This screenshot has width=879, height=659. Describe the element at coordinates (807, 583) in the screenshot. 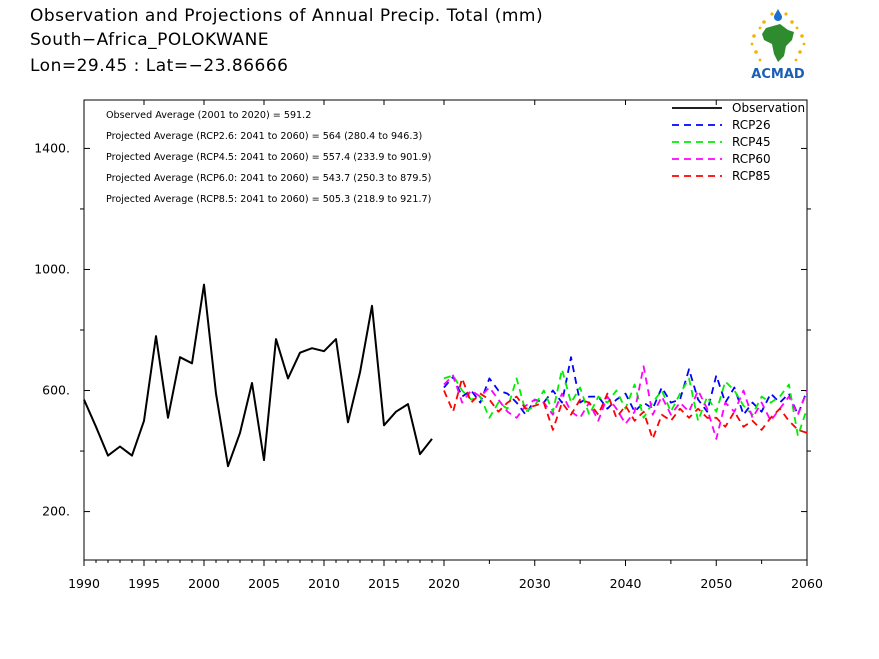

I see `x-tick-label: 2060` at that location.